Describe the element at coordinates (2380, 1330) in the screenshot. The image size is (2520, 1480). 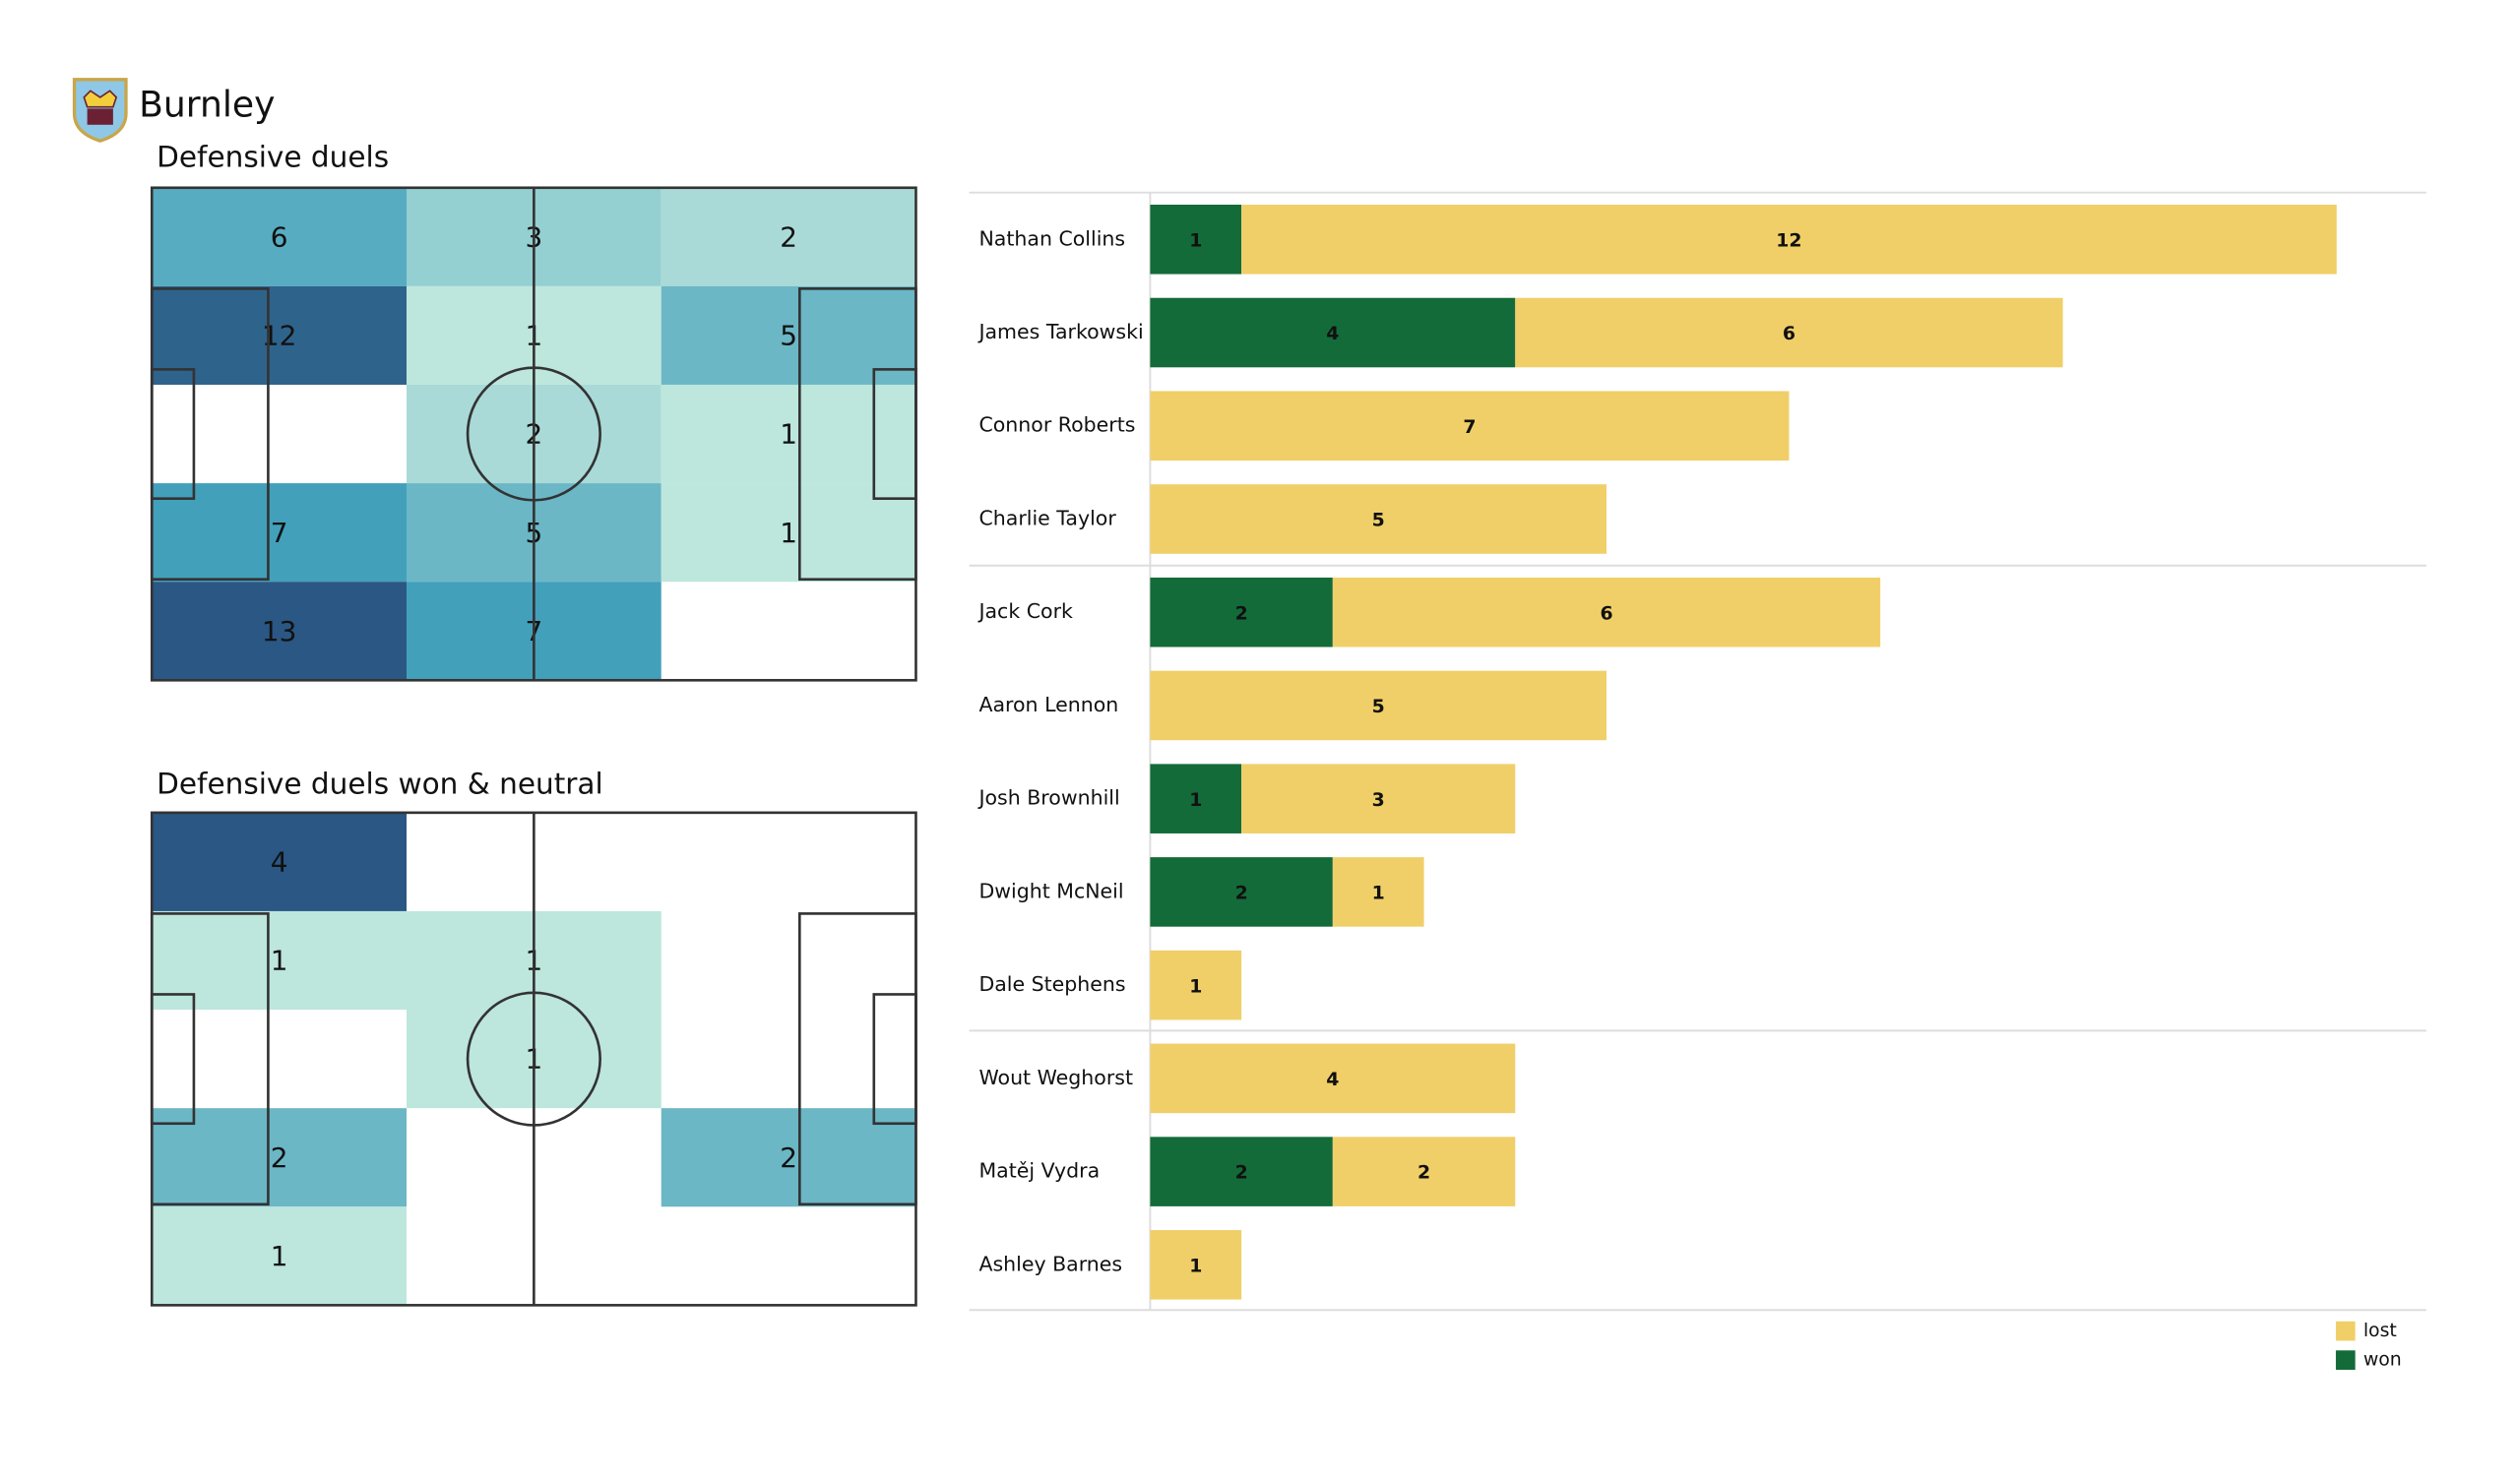
I see `legend-label: lost` at that location.